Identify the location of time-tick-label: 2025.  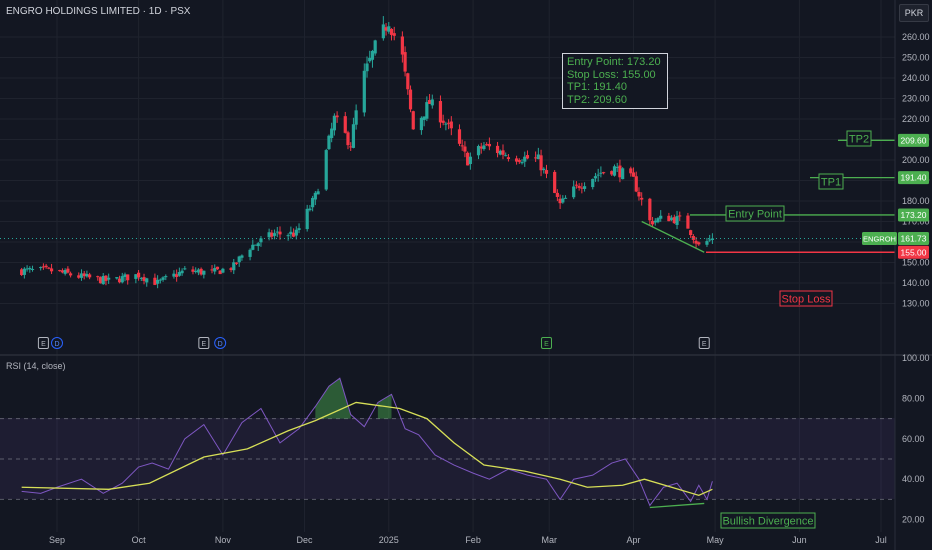
(389, 540).